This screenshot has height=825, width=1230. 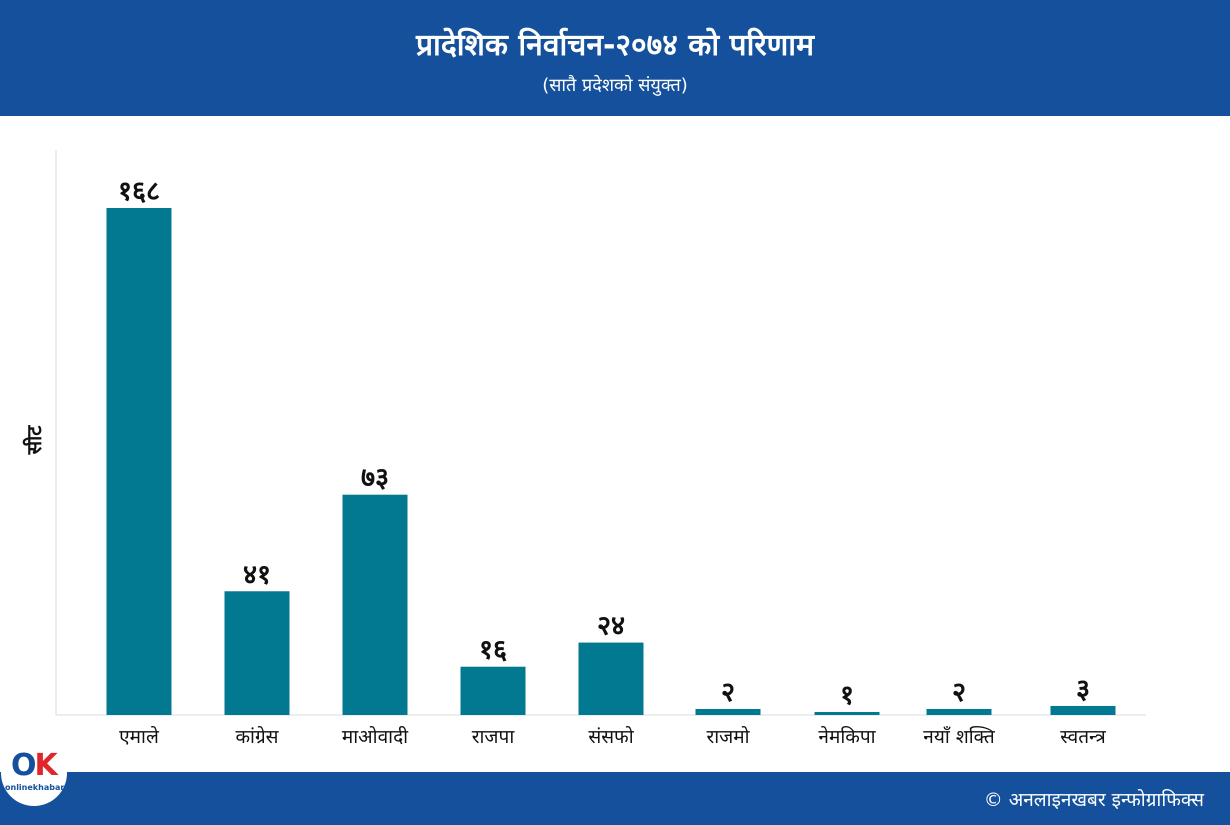 I want to click on data-label: ४१, so click(x=257, y=574).